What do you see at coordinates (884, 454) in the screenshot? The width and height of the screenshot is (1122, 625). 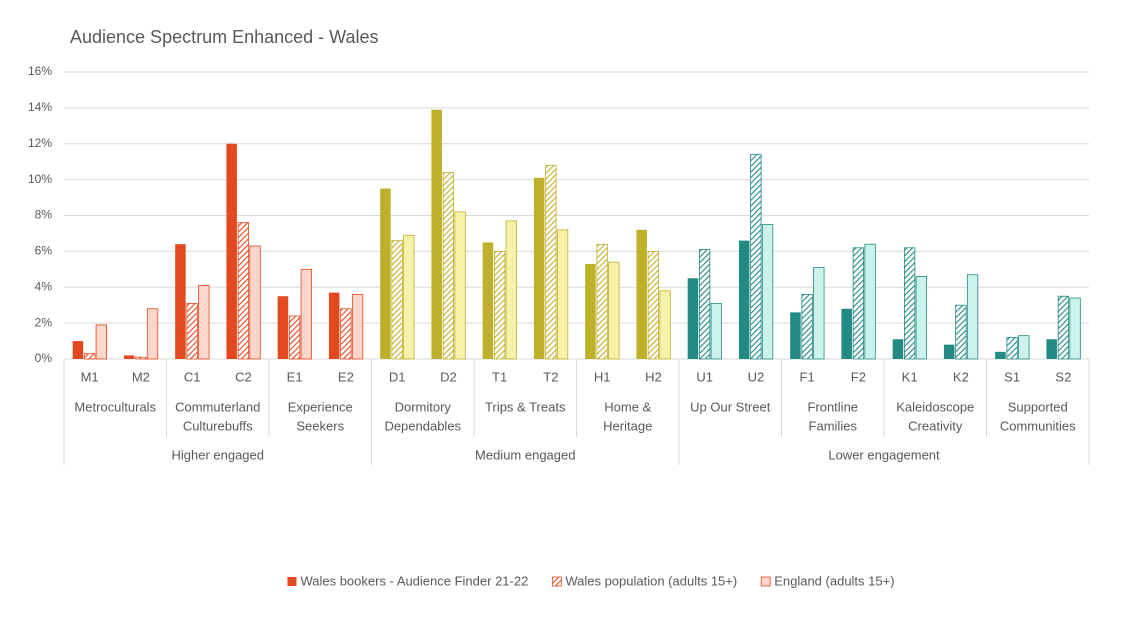 I see `group-label: Lower engagement` at bounding box center [884, 454].